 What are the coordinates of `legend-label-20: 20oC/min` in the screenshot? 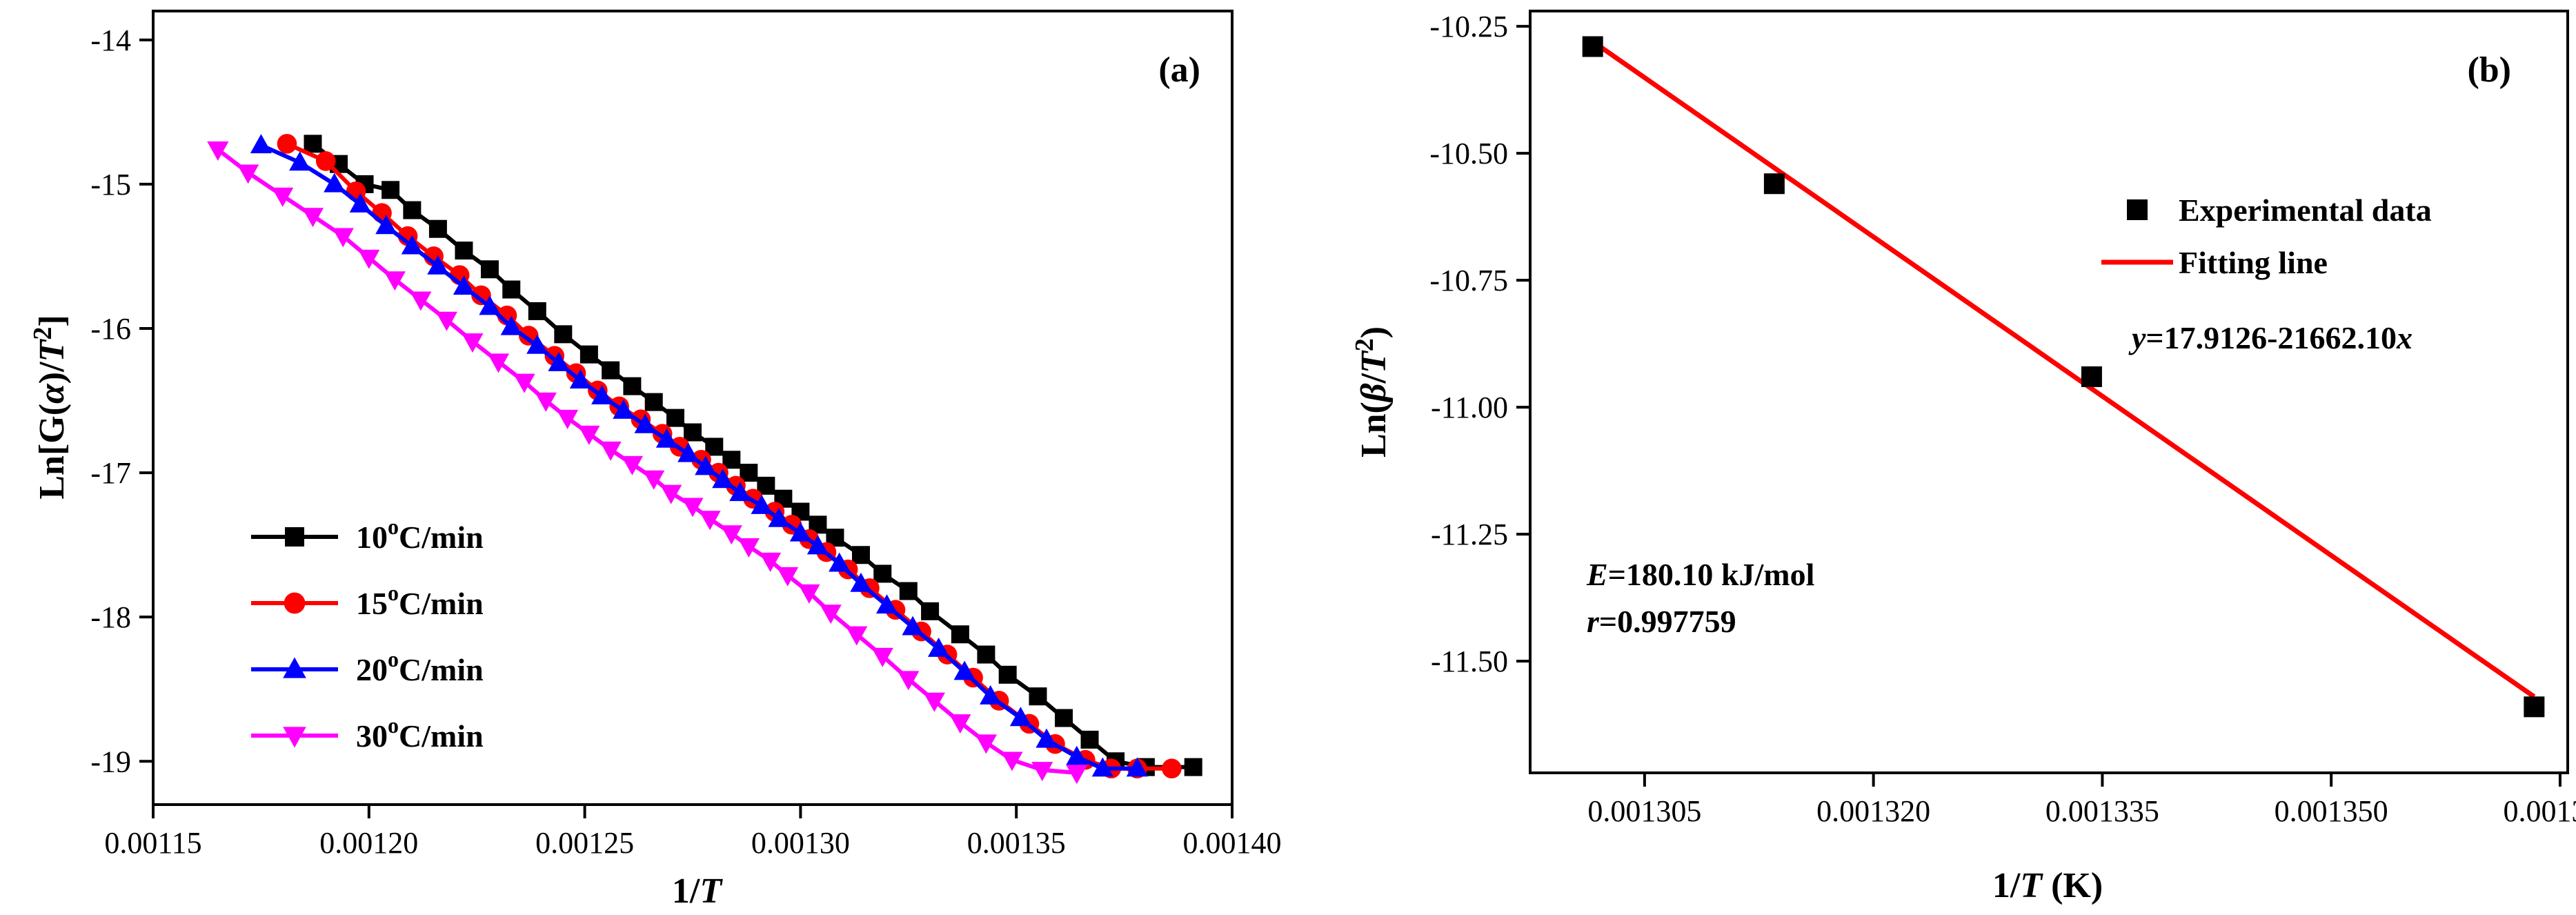 It's located at (420, 667).